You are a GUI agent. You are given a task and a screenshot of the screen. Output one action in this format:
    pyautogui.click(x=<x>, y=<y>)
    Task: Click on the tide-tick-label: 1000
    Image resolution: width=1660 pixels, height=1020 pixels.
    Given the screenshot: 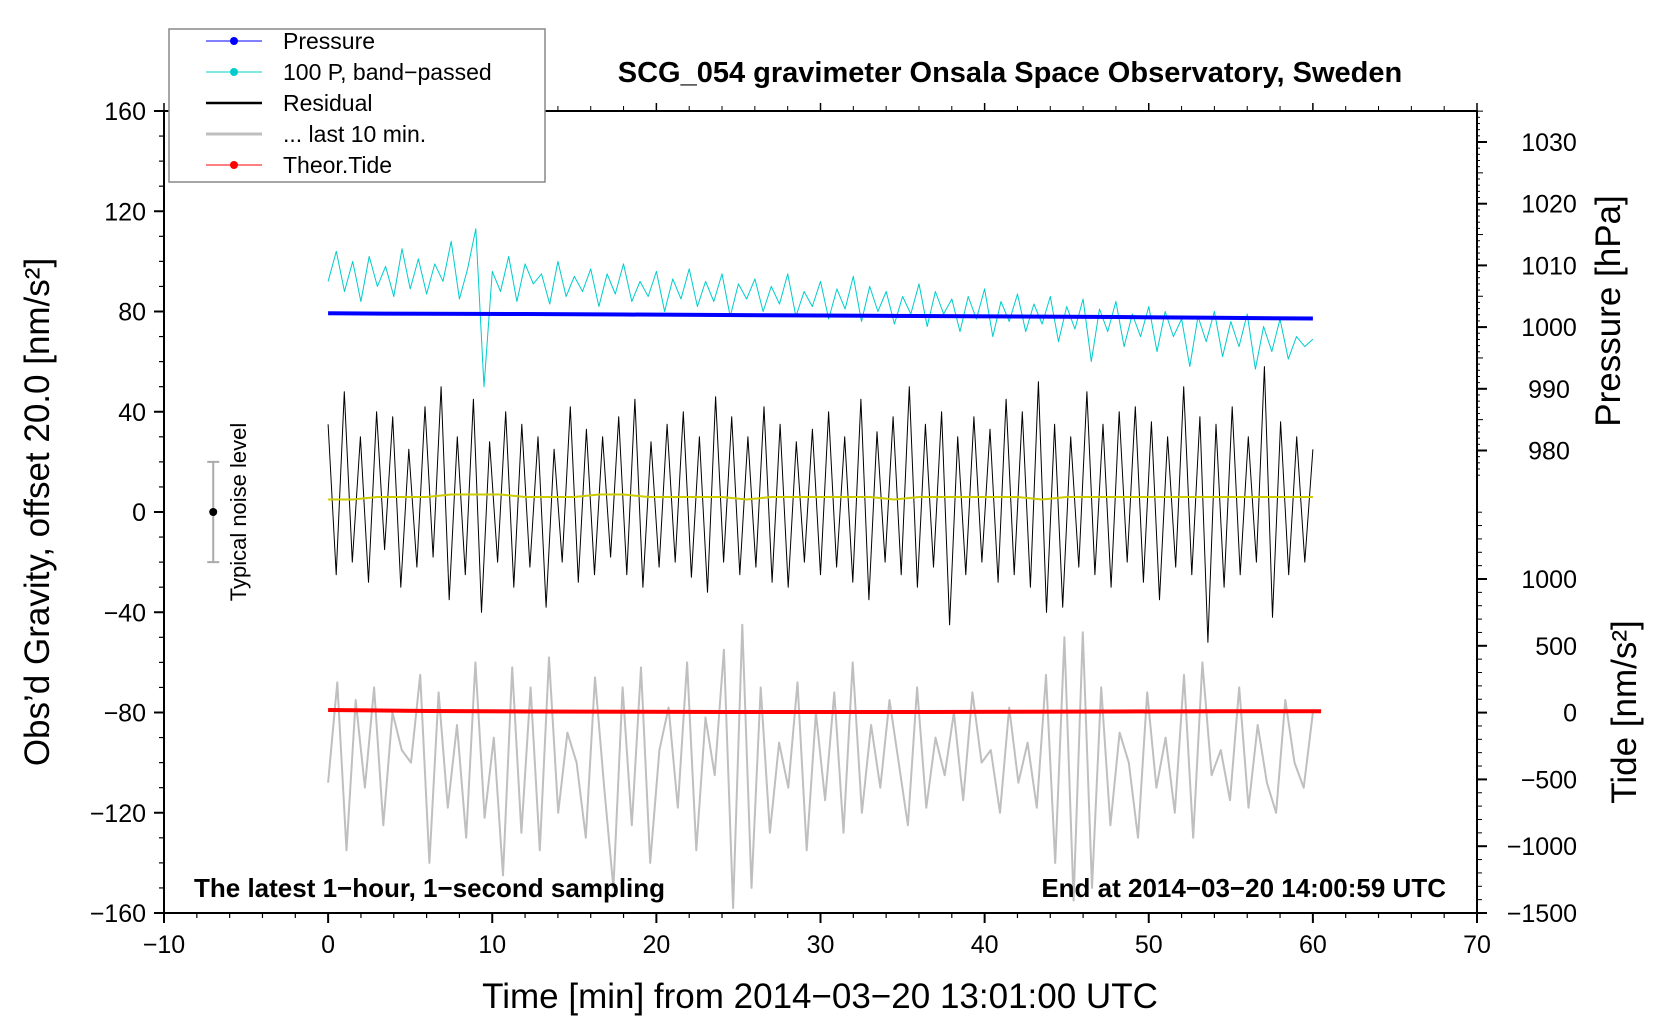 What is the action you would take?
    pyautogui.click(x=1549, y=580)
    